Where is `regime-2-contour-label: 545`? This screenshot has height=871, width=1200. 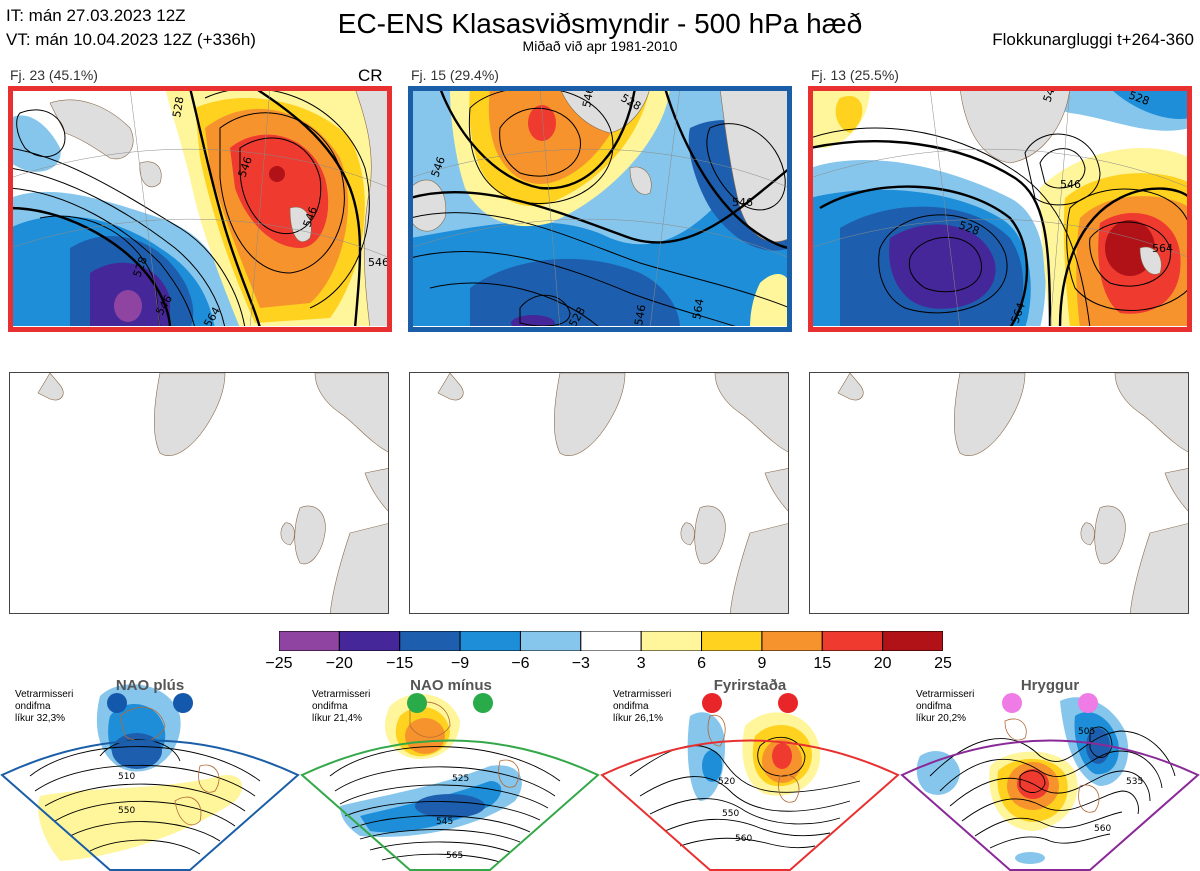 regime-2-contour-label: 545 is located at coordinates (444, 822).